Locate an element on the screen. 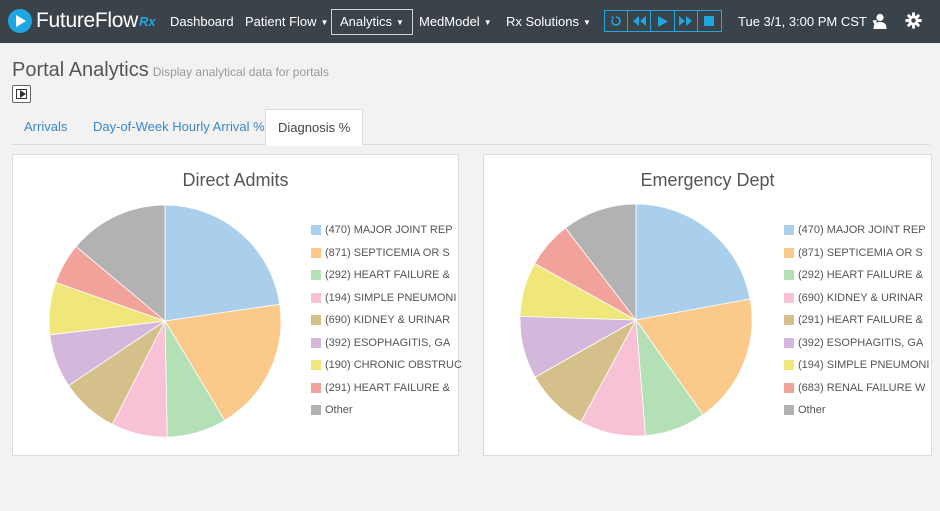  play-button is located at coordinates (663, 21).